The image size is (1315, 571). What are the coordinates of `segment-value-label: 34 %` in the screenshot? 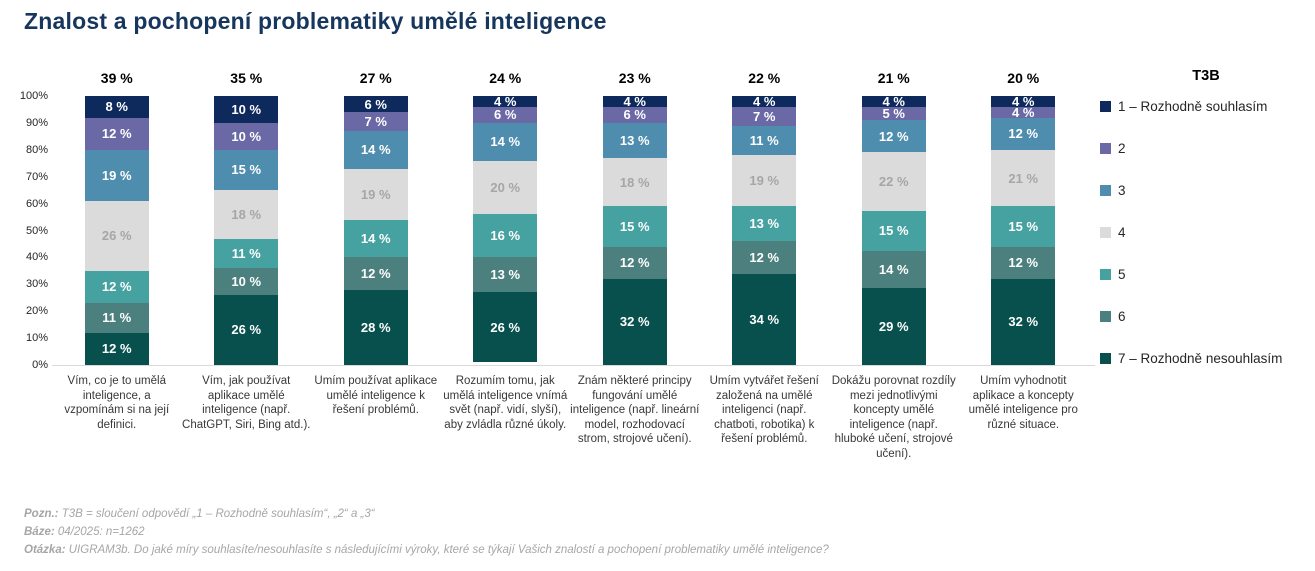 It's located at (764, 319).